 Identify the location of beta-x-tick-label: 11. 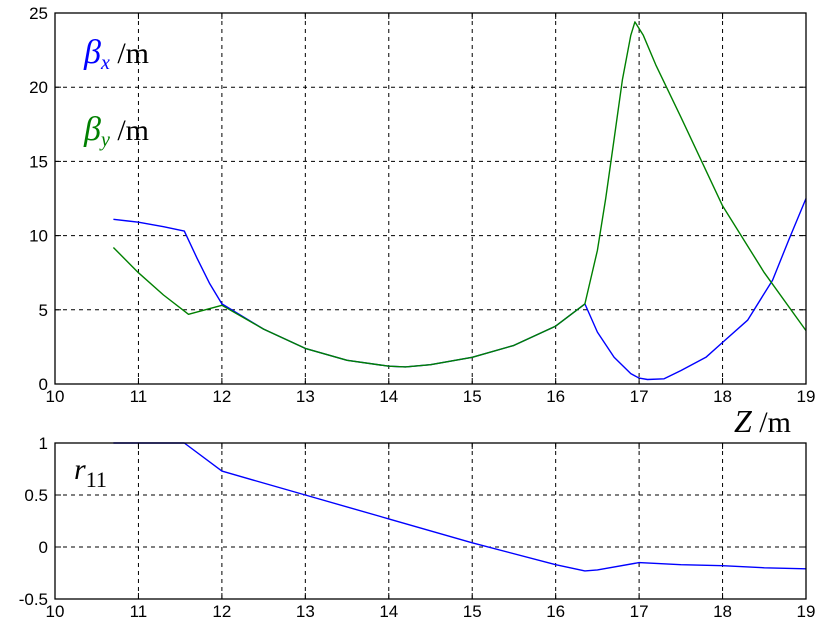
(139, 396).